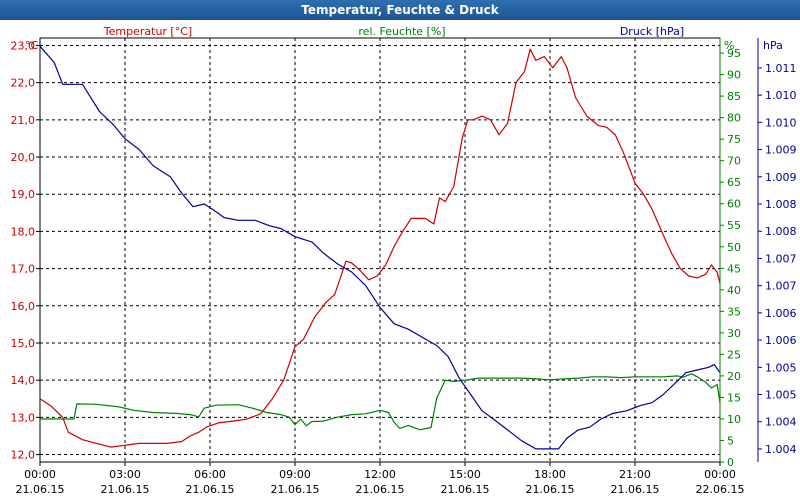  Describe the element at coordinates (734, 376) in the screenshot. I see `humidity-tick-label: 20` at that location.